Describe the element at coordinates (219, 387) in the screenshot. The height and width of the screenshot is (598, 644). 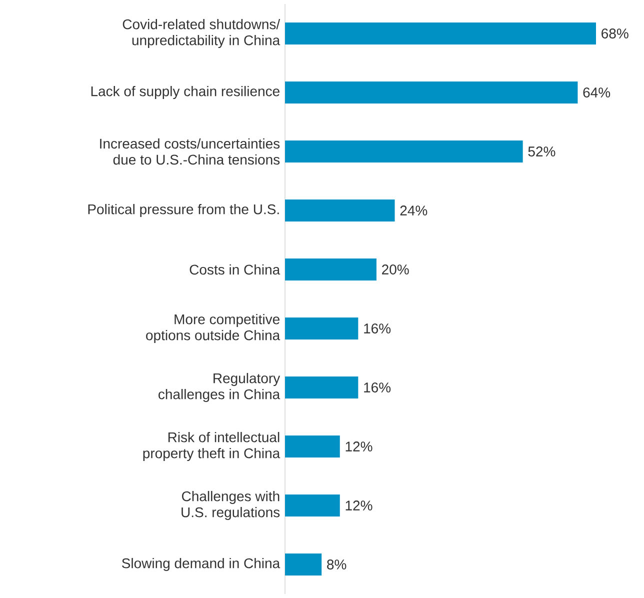
I see `y-tick-label: Regulatory challenges in China` at that location.